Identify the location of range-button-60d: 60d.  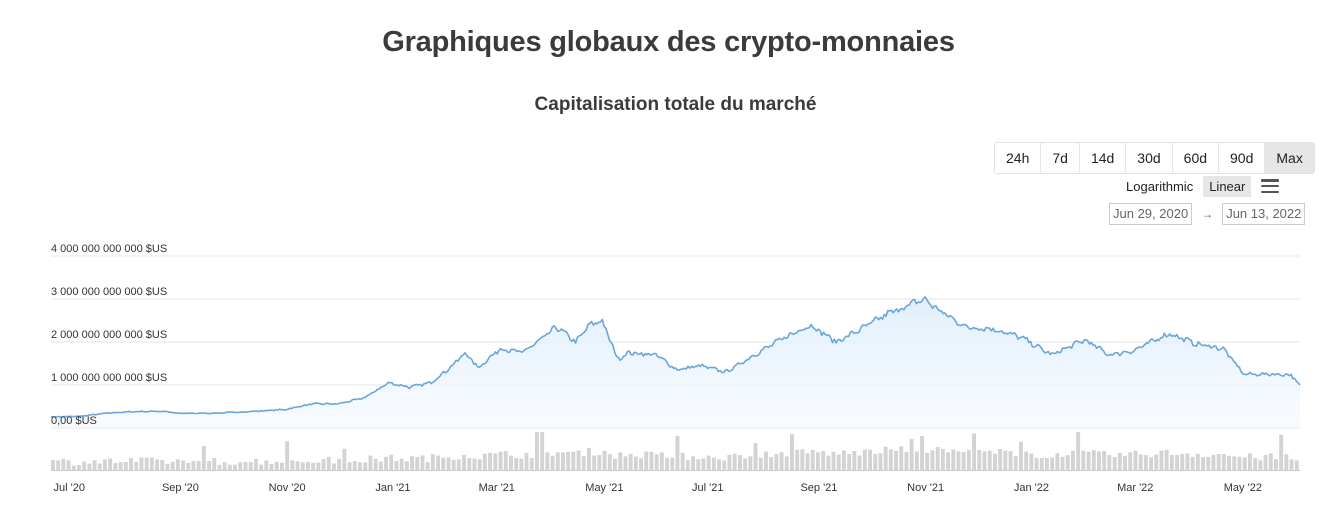
(1195, 158).